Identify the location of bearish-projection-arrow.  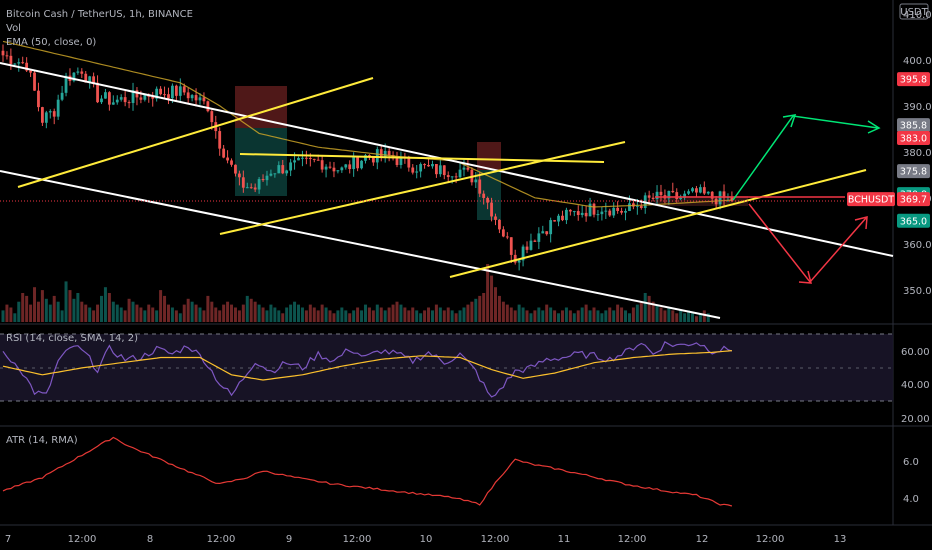
(808, 243).